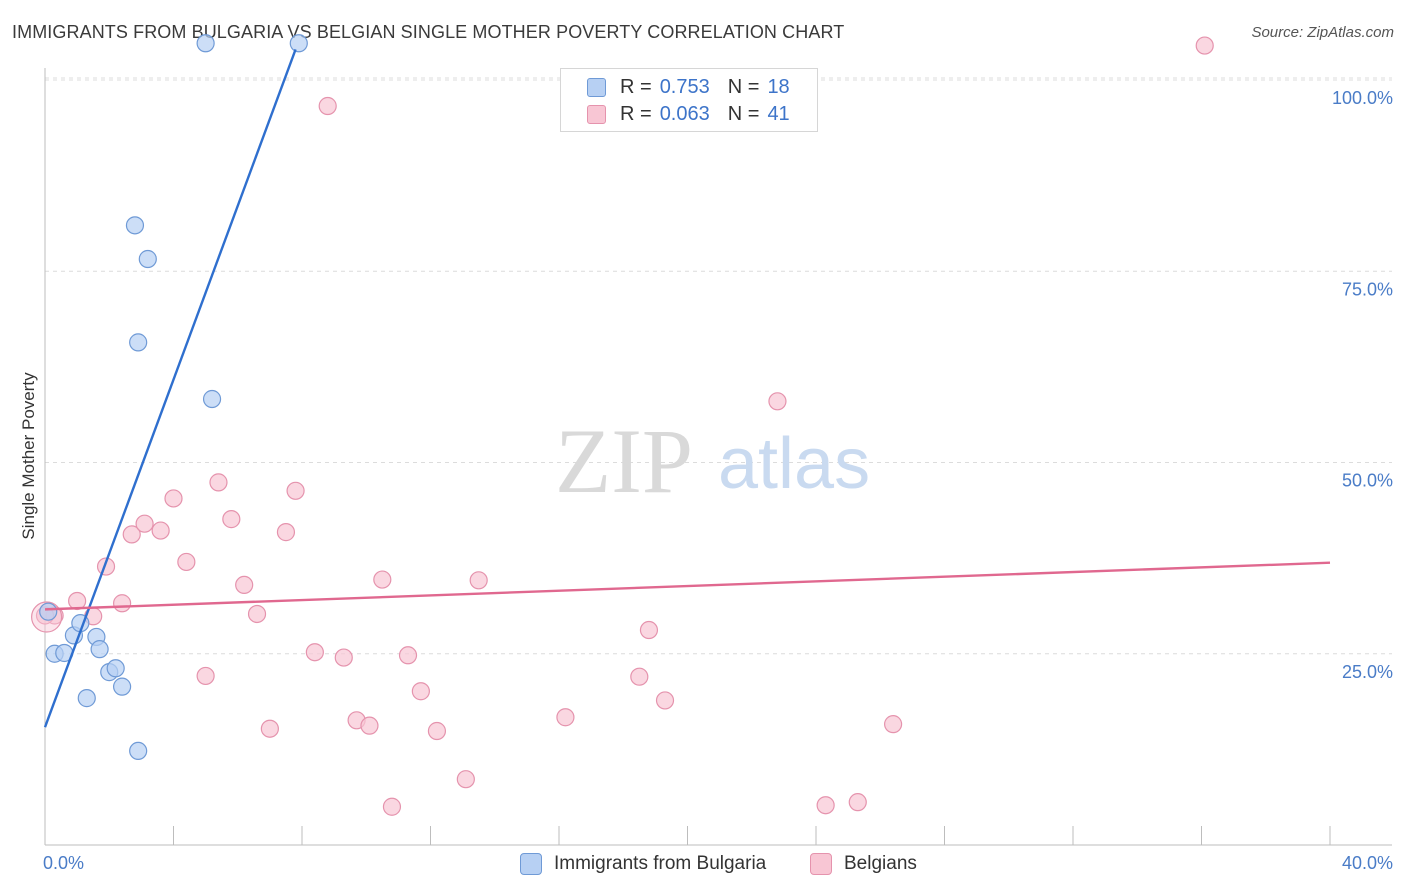 The height and width of the screenshot is (892, 1406). Describe the element at coordinates (684, 86) in the screenshot. I see `legend-r-value: 0.753` at that location.